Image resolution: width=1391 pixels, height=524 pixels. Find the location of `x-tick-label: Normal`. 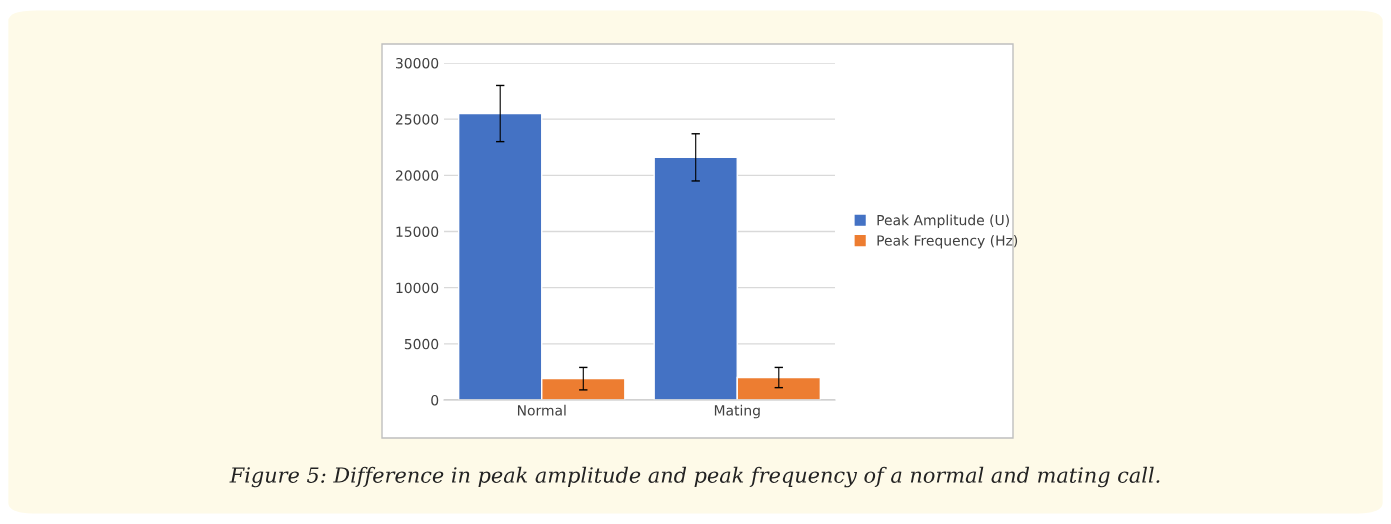

x-tick-label: Normal is located at coordinates (541, 410).